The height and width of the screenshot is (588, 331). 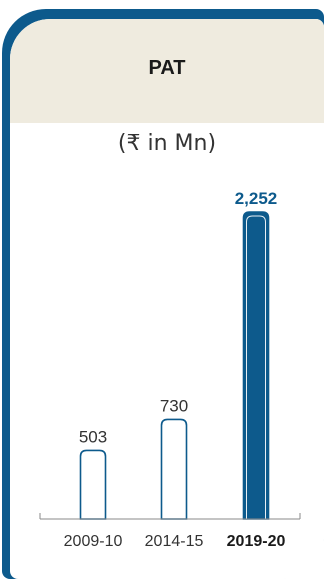 What do you see at coordinates (256, 541) in the screenshot?
I see `category-label-2019-20: 2019-20` at bounding box center [256, 541].